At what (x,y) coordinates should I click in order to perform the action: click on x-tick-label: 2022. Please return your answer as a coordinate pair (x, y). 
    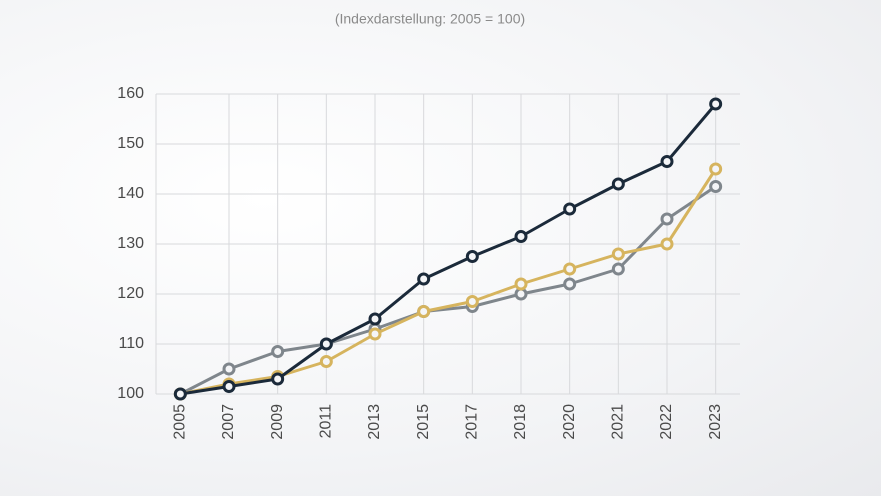
    Looking at the image, I should click on (666, 422).